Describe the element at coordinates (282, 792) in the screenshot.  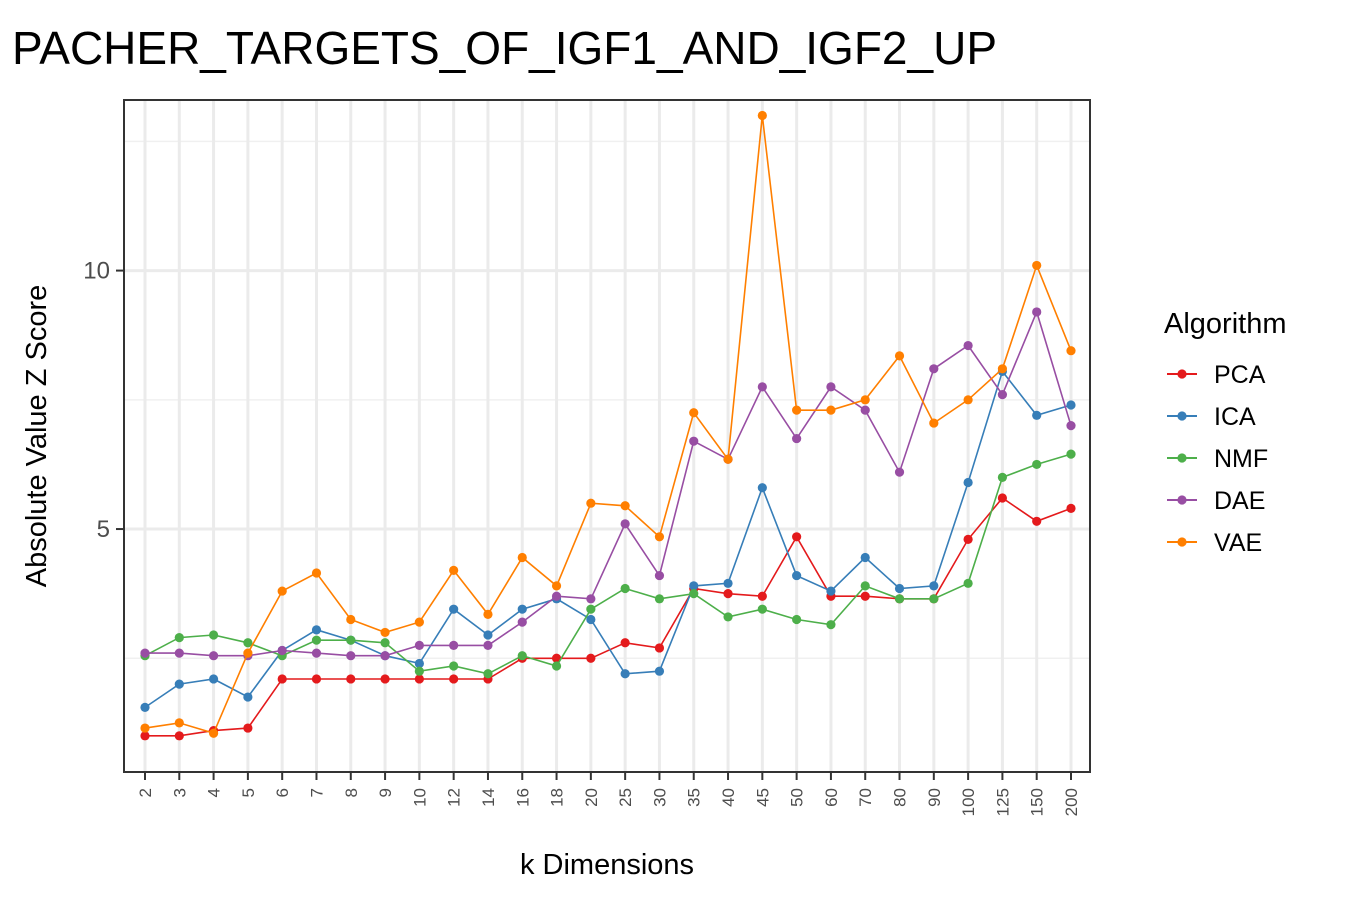
I see `x-tick-label: 6` at that location.